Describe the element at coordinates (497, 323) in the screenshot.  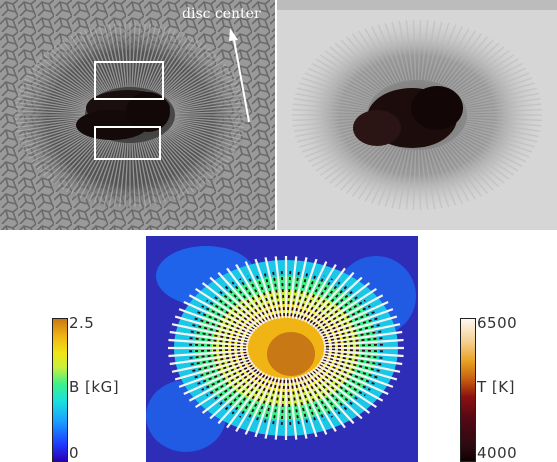
I see `temperature-colorbar-max: 6500` at that location.